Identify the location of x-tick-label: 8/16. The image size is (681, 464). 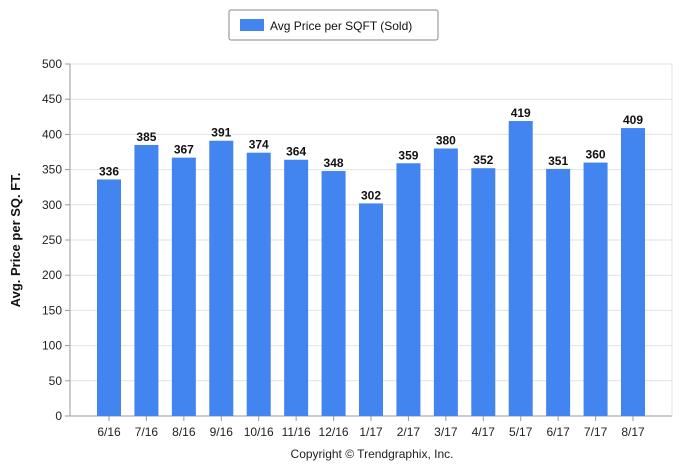
(184, 432).